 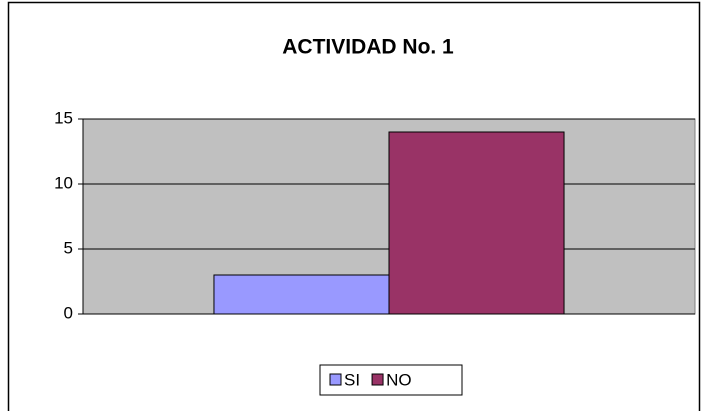 I want to click on y-tick-label: 5, so click(x=68, y=247).